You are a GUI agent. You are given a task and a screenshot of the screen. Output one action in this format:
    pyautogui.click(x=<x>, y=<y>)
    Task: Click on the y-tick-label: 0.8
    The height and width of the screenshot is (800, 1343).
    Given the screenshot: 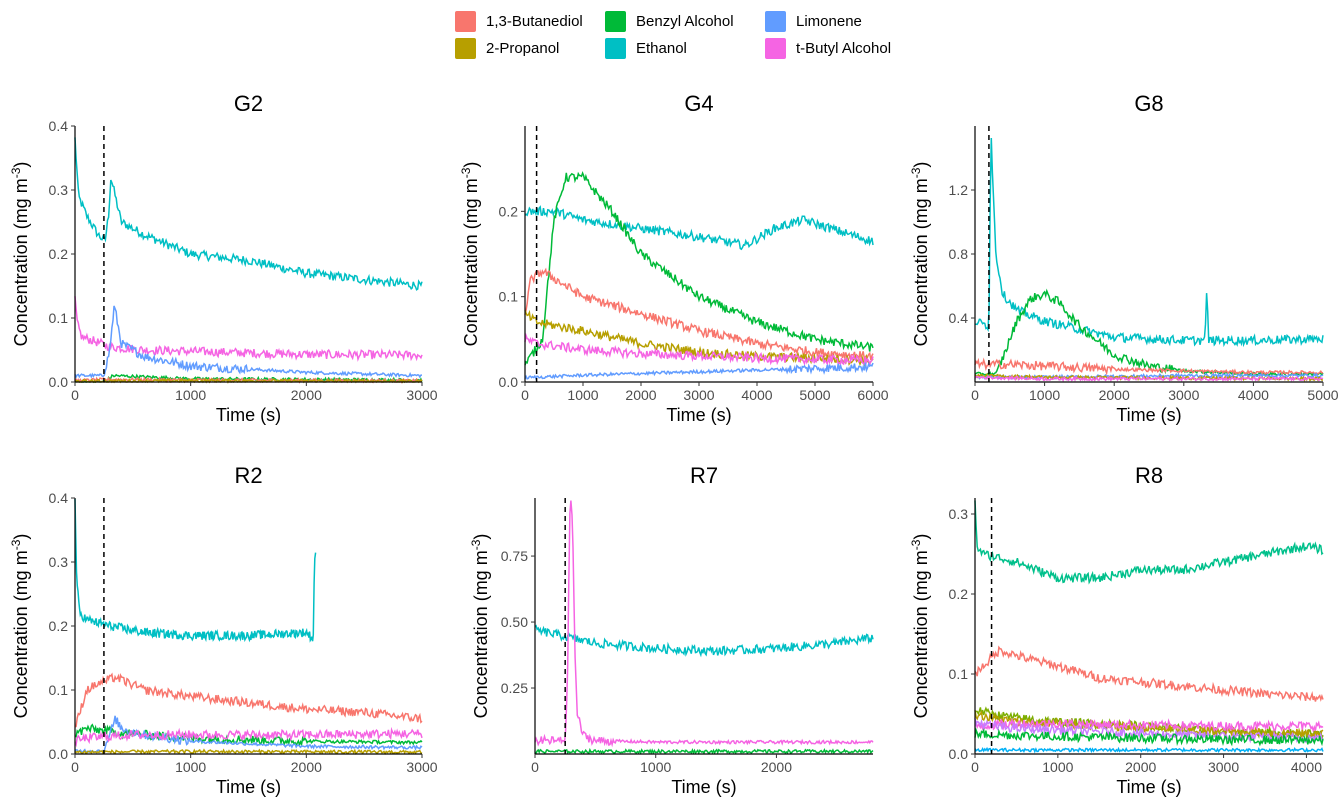 What is the action you would take?
    pyautogui.click(x=959, y=254)
    